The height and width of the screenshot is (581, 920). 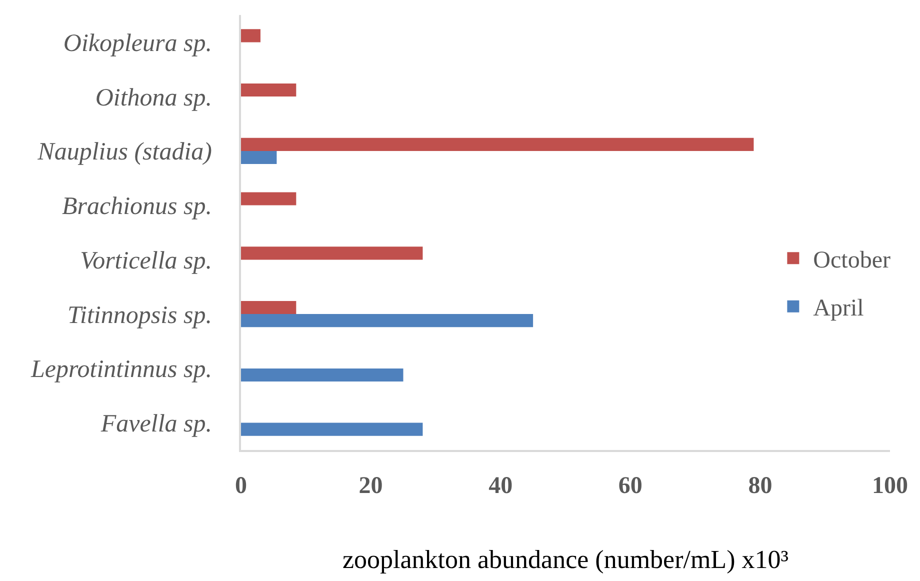 What do you see at coordinates (890, 485) in the screenshot?
I see `x-tick-label: 100` at bounding box center [890, 485].